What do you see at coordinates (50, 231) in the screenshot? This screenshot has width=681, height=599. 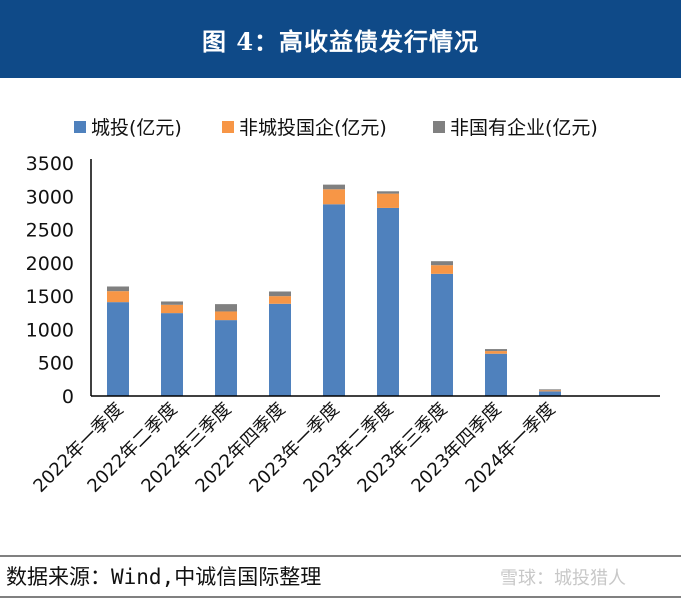 I see `y-tick-label: 2500` at bounding box center [50, 231].